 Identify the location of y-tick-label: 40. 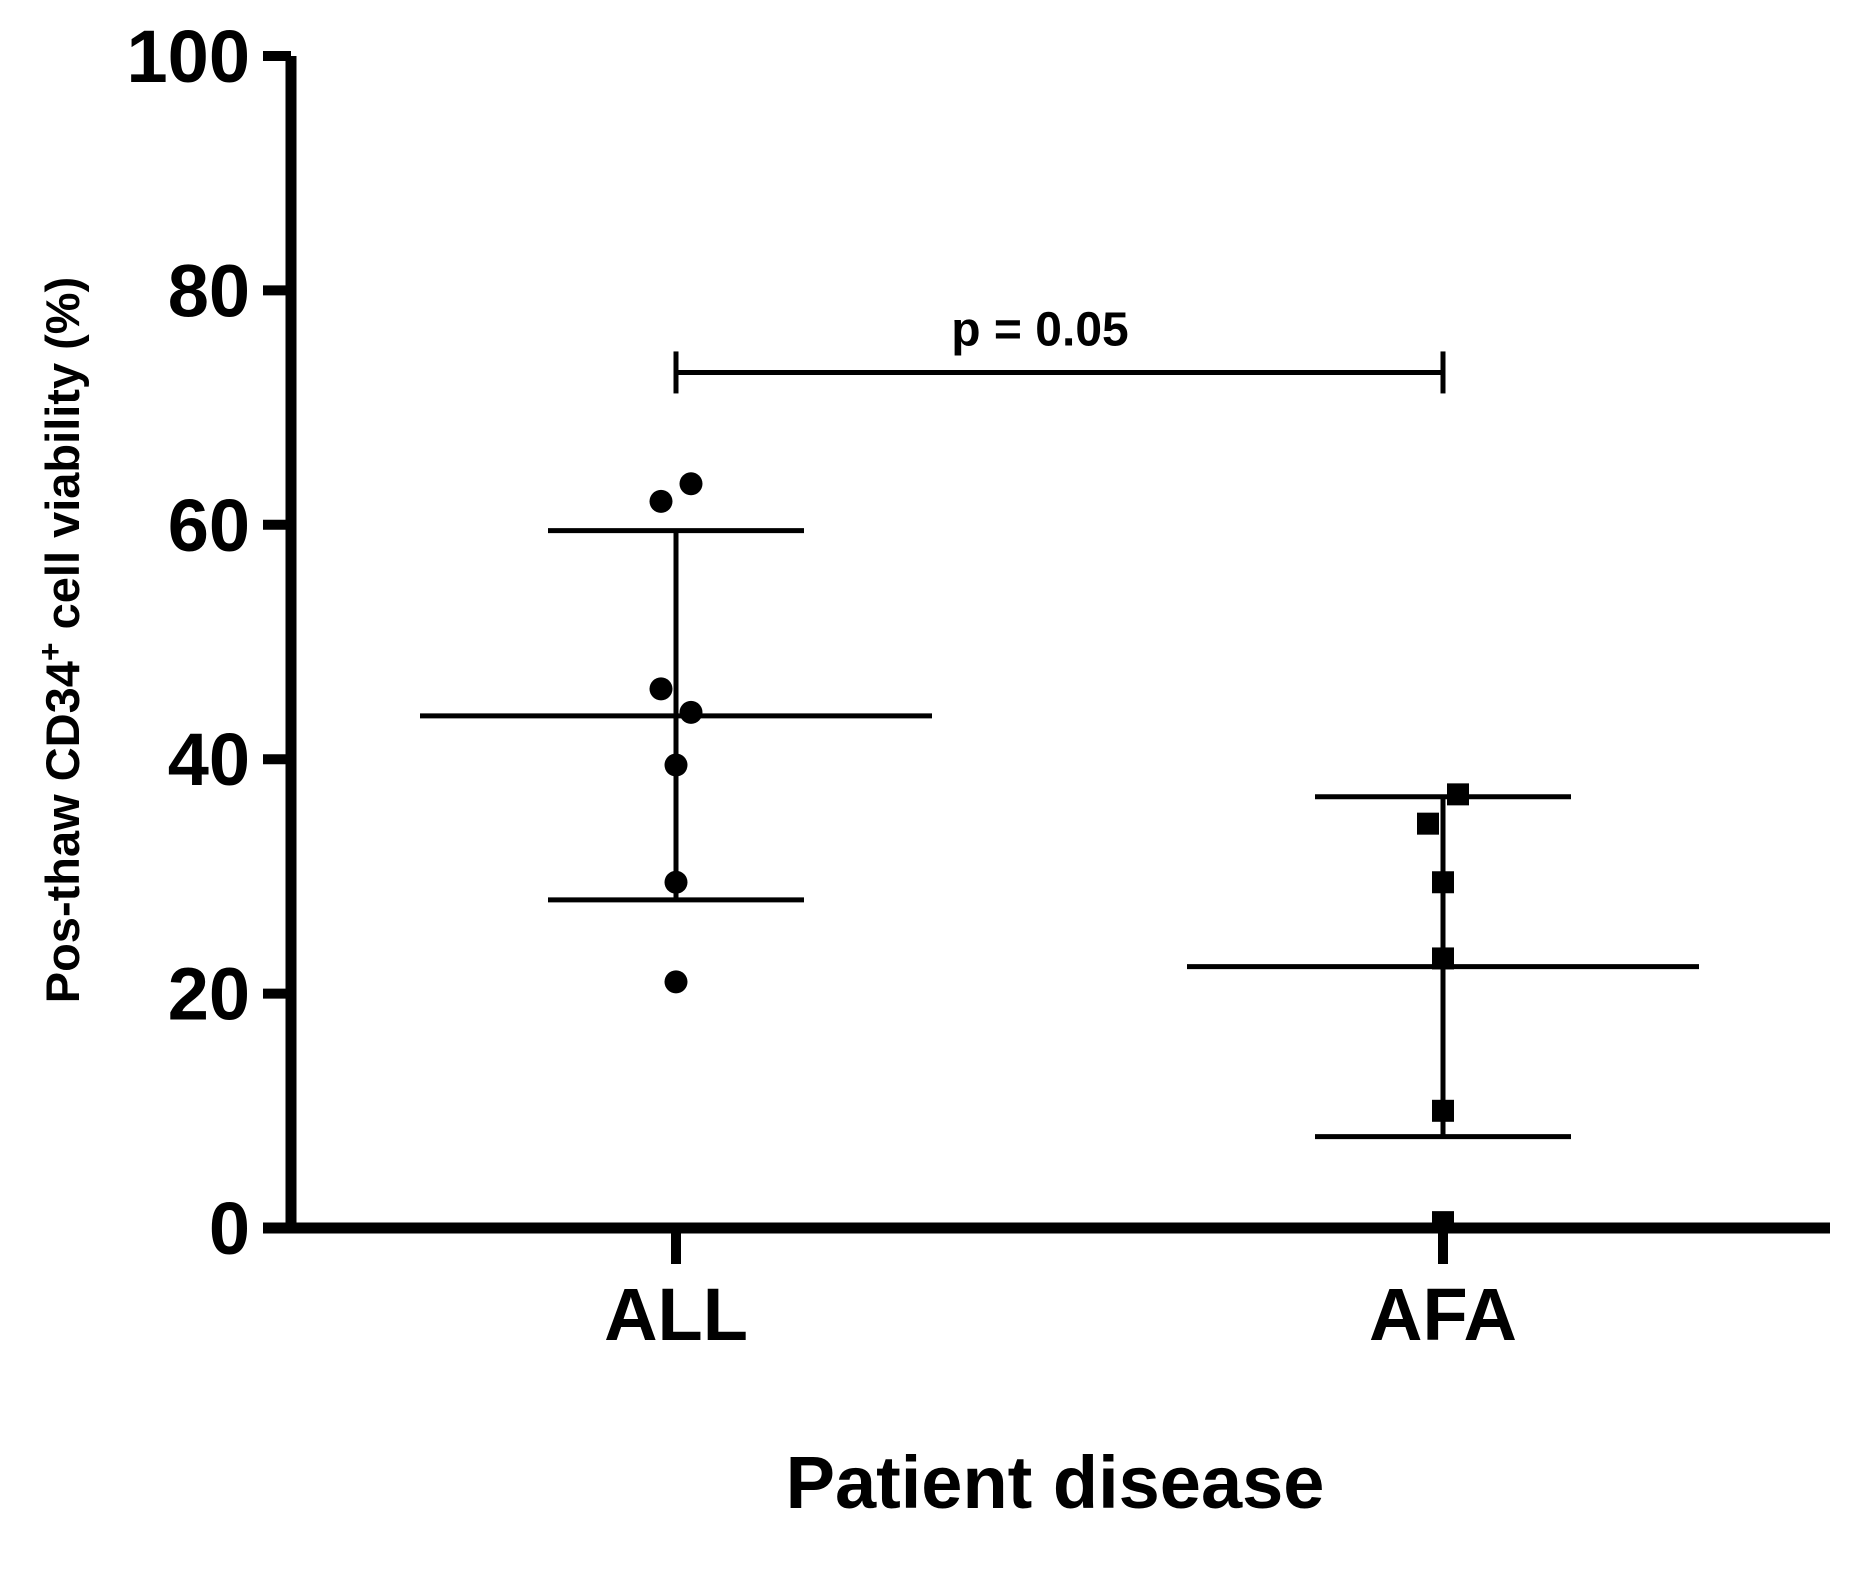
(209, 759).